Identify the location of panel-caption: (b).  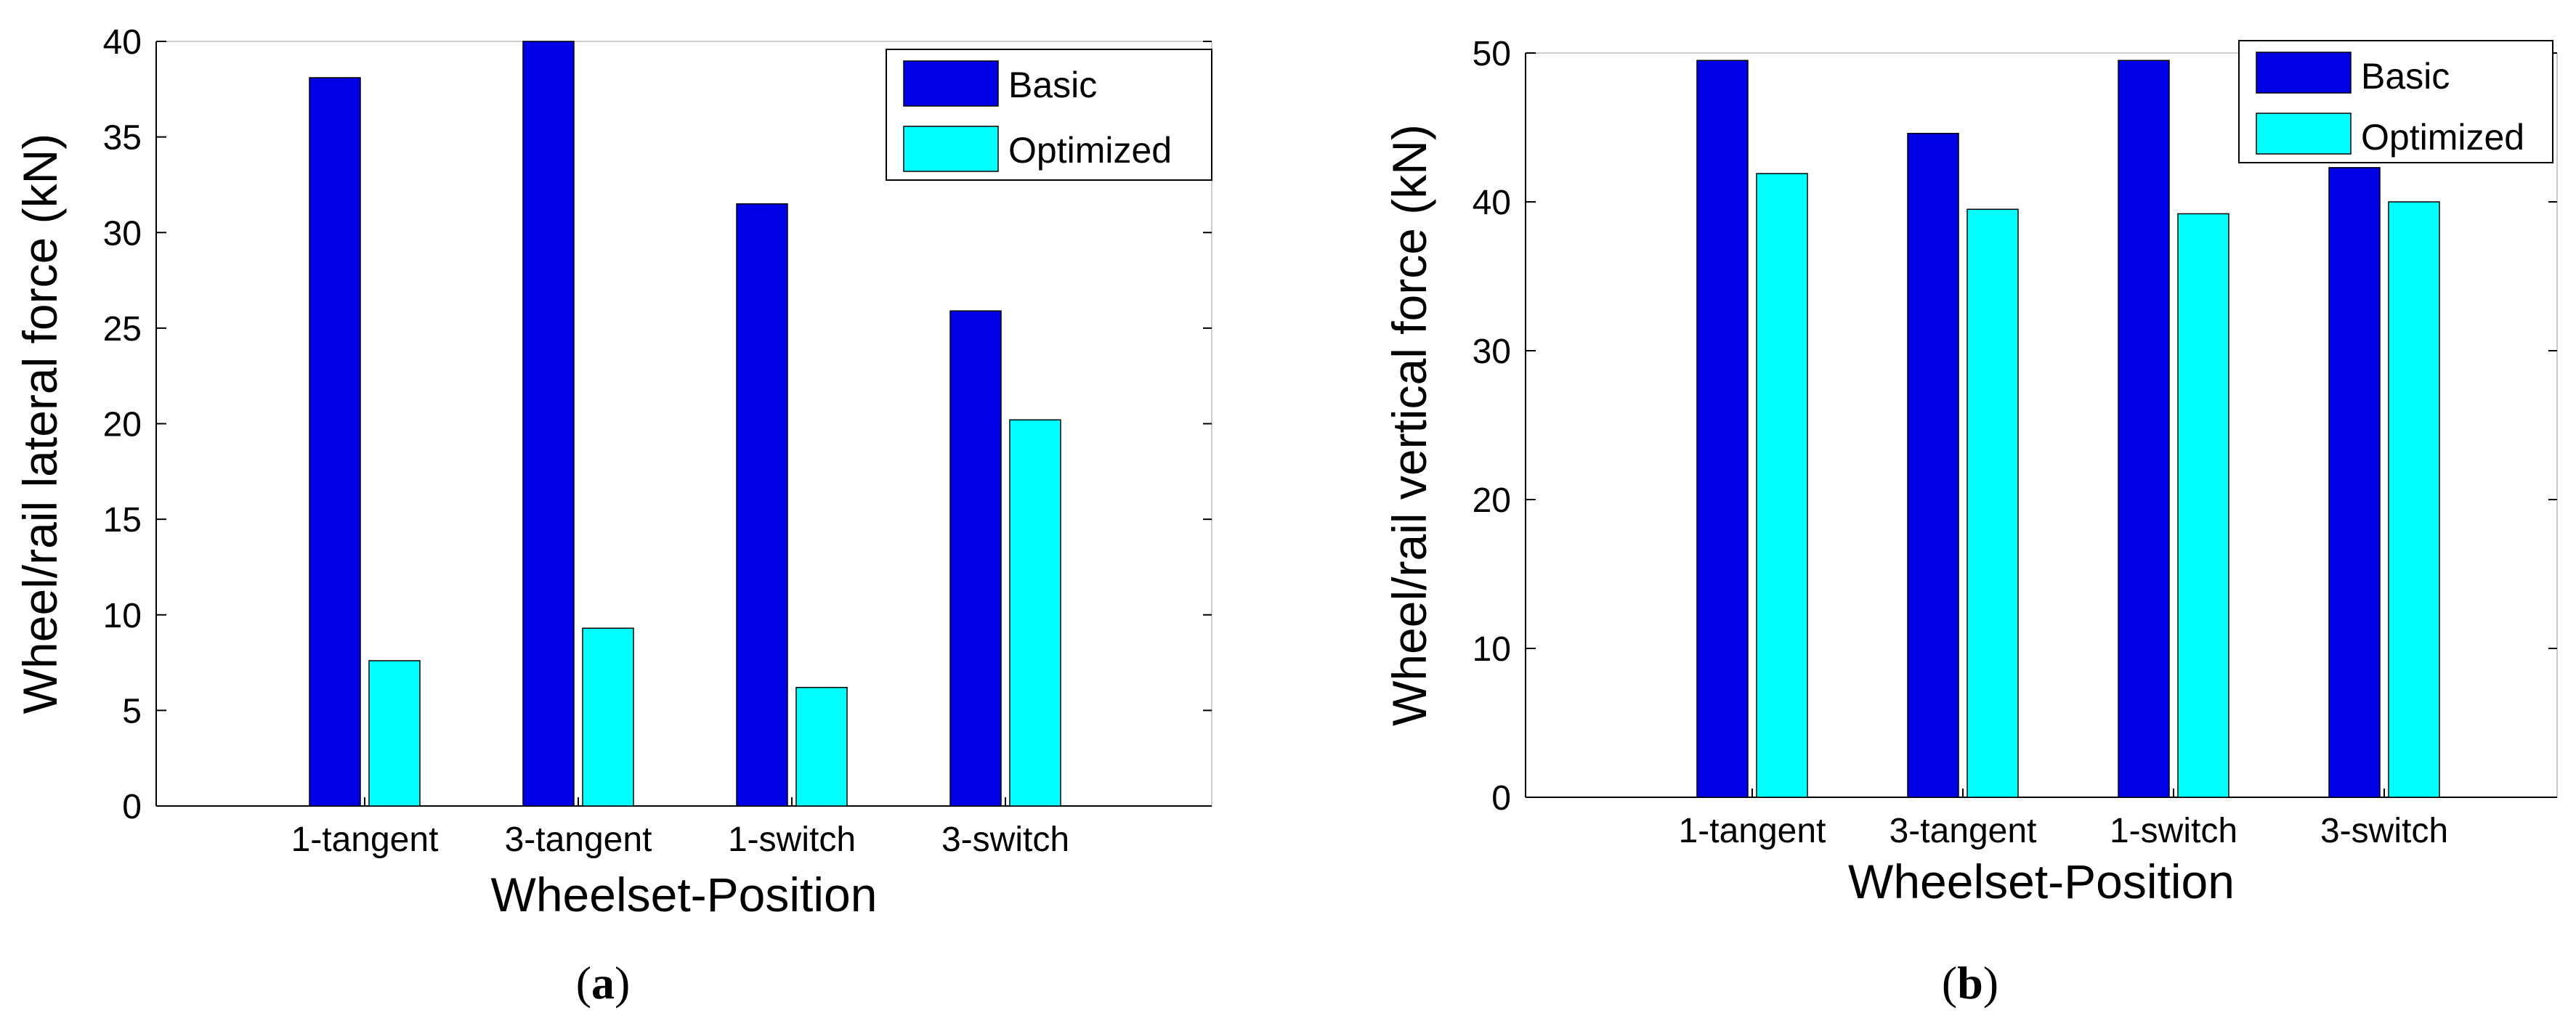
(1970, 983).